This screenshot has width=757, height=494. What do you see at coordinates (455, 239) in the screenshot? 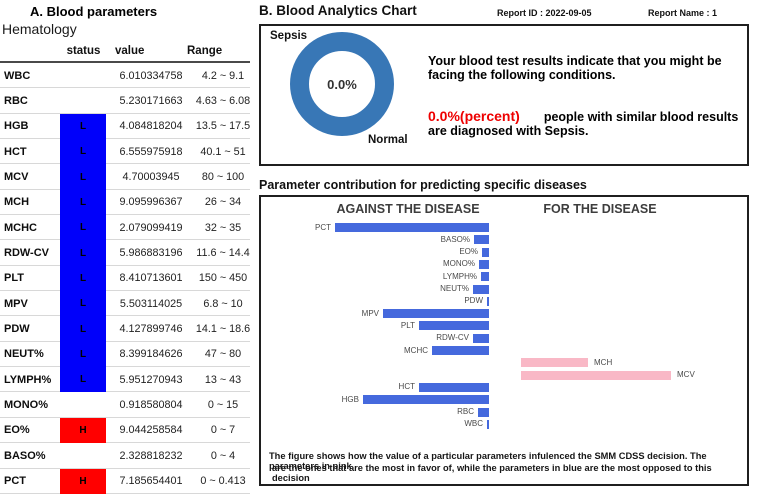
I see `bar-label: BASO%` at bounding box center [455, 239].